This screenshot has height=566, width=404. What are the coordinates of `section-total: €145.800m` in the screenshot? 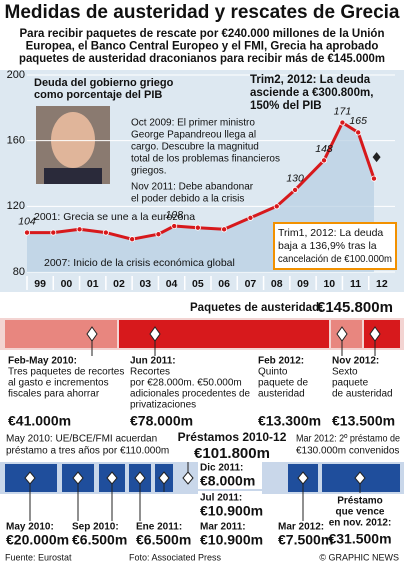 It's located at (355, 307).